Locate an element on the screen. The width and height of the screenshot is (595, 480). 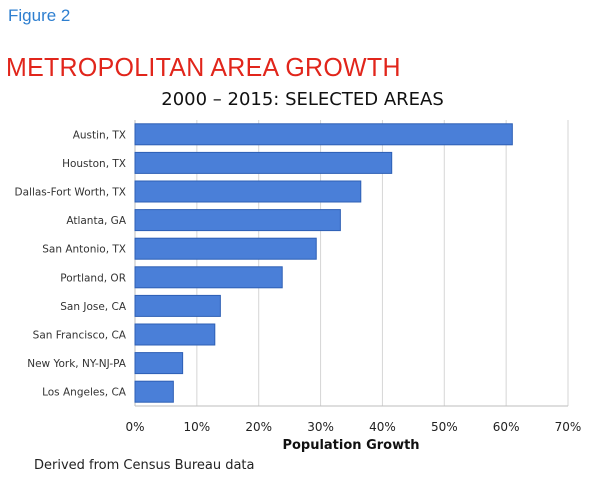
category-label: Austin, TX is located at coordinates (99, 135).